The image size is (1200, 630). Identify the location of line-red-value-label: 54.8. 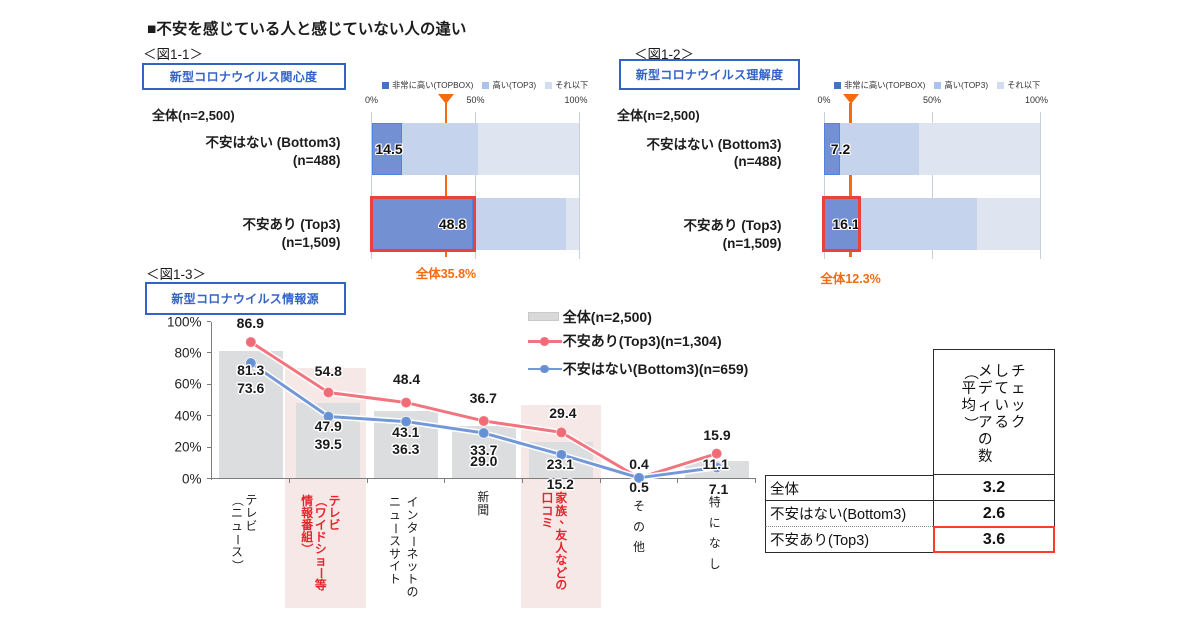
(328, 371).